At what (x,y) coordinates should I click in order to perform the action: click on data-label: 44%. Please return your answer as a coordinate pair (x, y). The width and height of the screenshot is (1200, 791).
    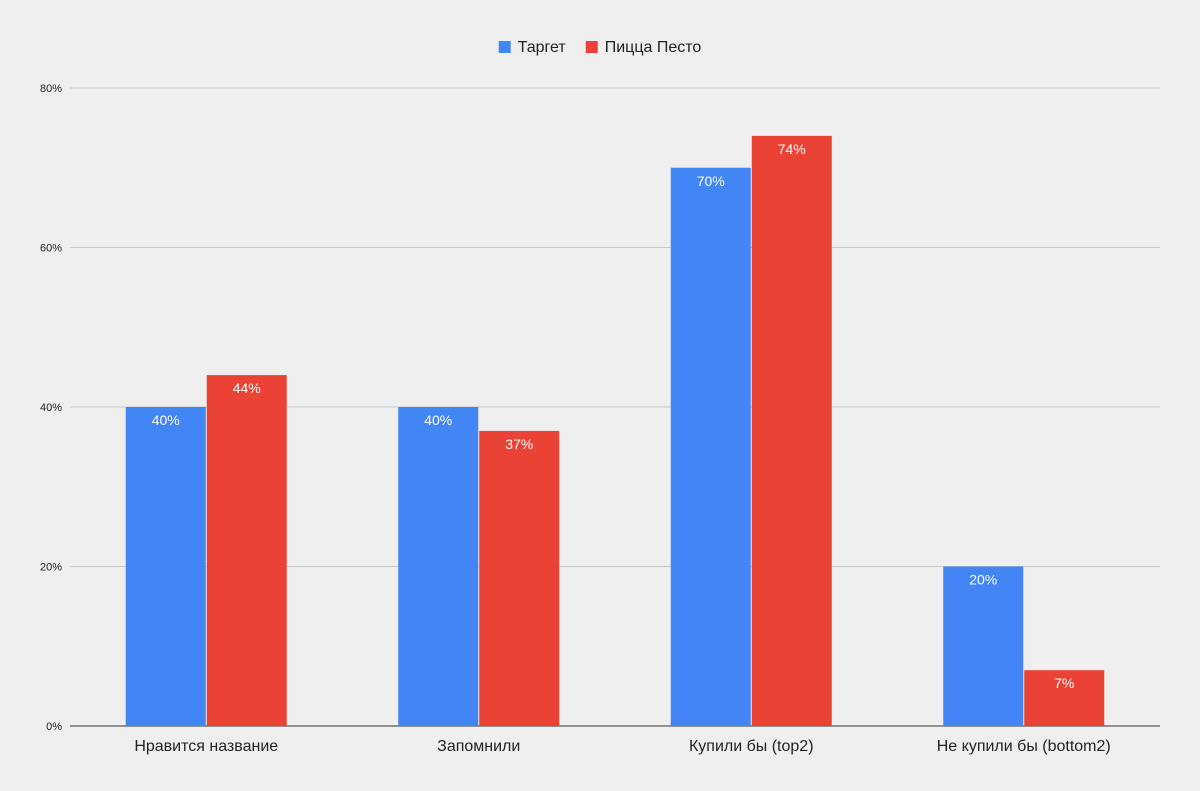
    Looking at the image, I should click on (247, 388).